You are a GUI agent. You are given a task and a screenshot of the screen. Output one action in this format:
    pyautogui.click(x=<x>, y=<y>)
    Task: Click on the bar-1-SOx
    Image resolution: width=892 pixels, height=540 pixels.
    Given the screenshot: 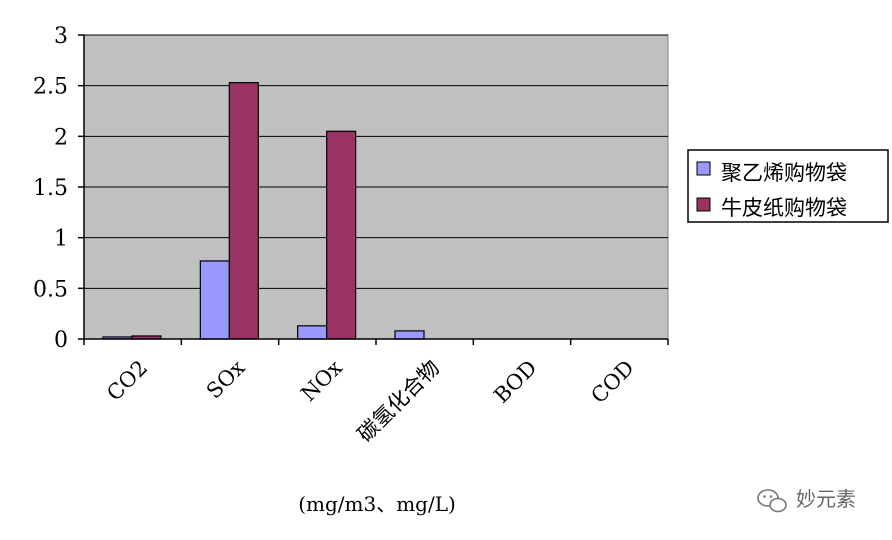 What is the action you would take?
    pyautogui.click(x=214, y=300)
    